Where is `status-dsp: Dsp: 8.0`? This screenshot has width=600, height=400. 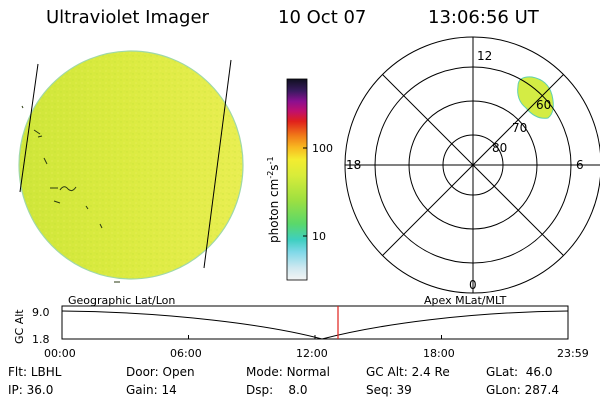 status-dsp: Dsp: 8.0 is located at coordinates (277, 390).